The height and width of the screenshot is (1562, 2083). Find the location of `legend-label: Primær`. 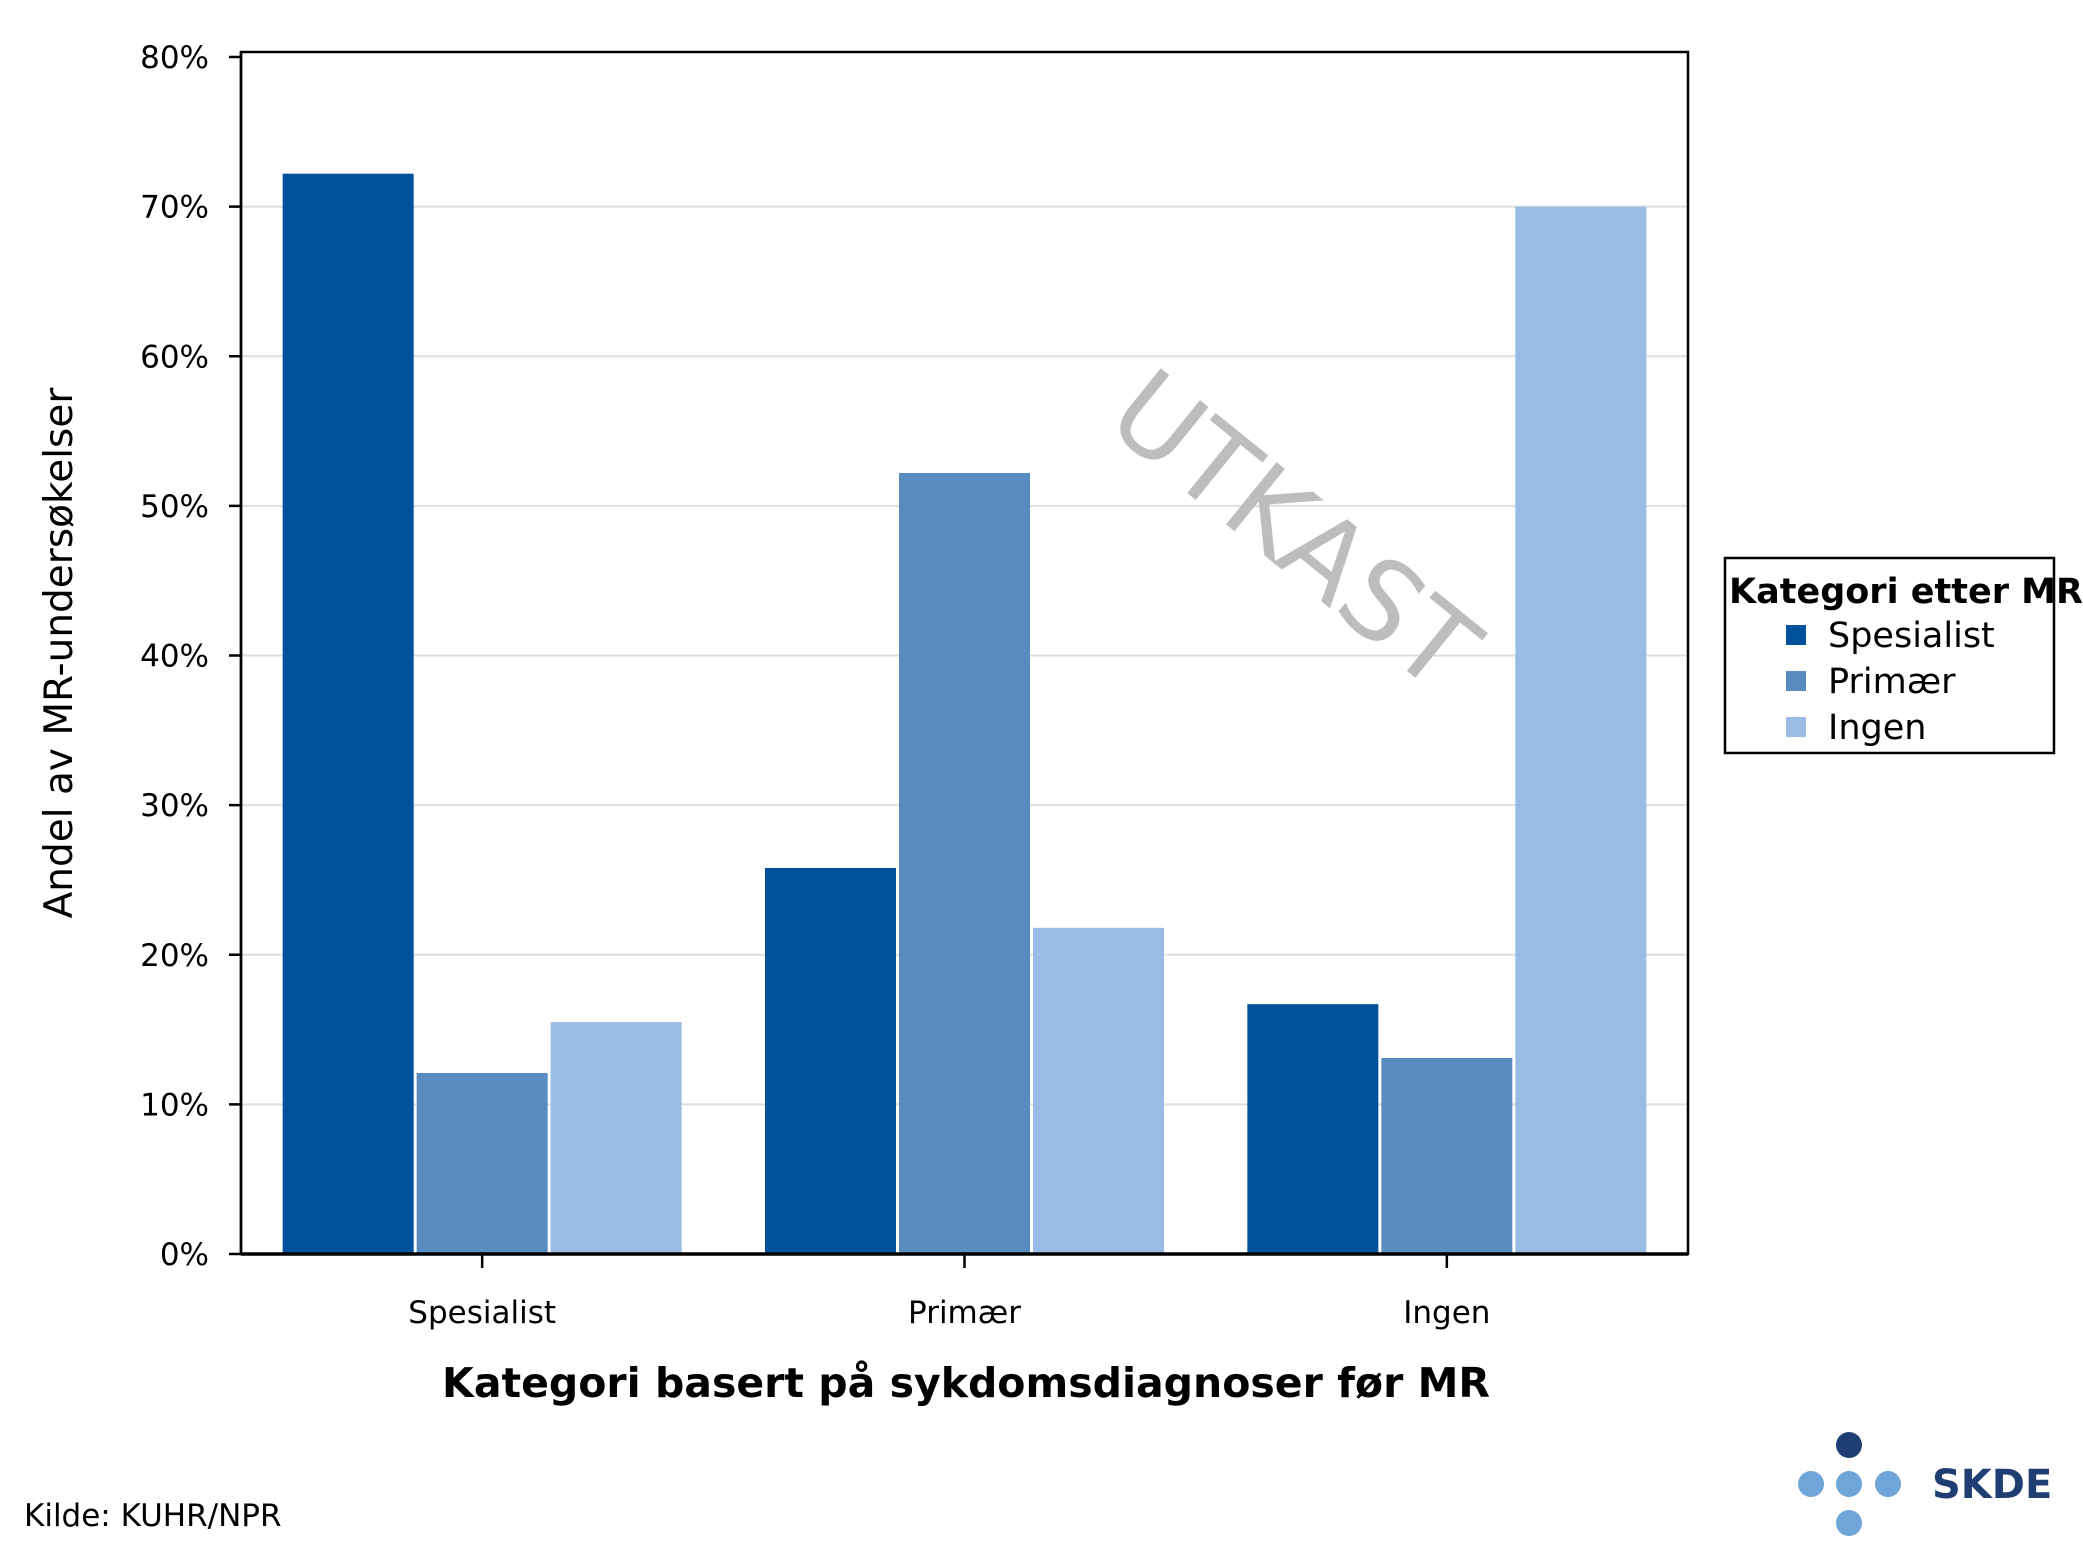

legend-label: Primær is located at coordinates (1892, 682).